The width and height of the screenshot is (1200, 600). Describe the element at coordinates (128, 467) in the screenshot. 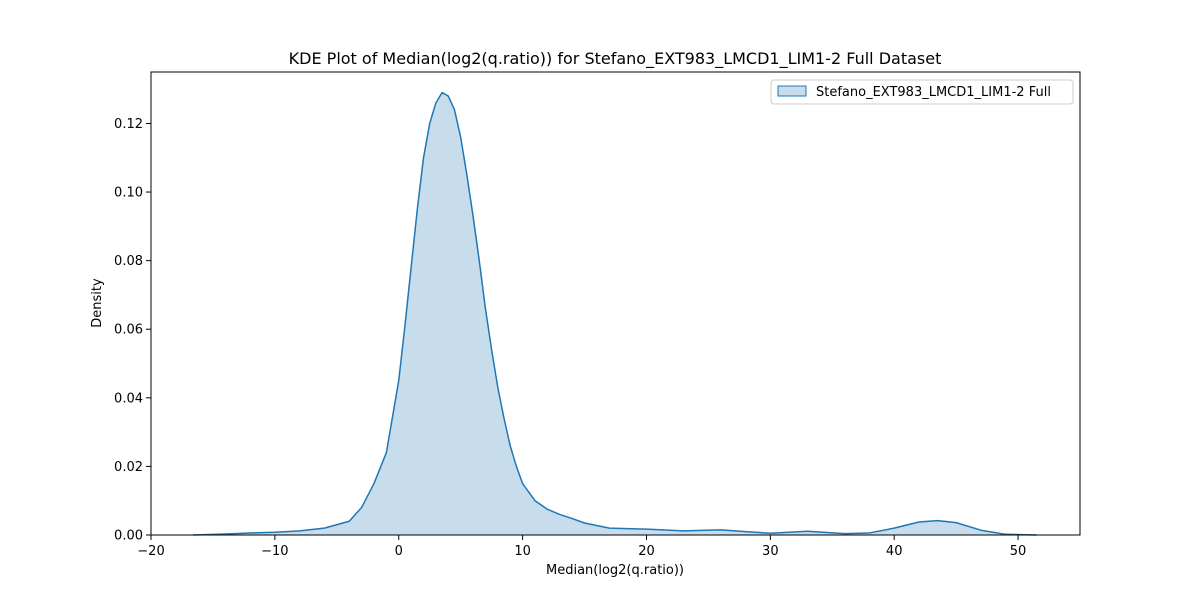

I see `y-tick-label: 0.02` at that location.